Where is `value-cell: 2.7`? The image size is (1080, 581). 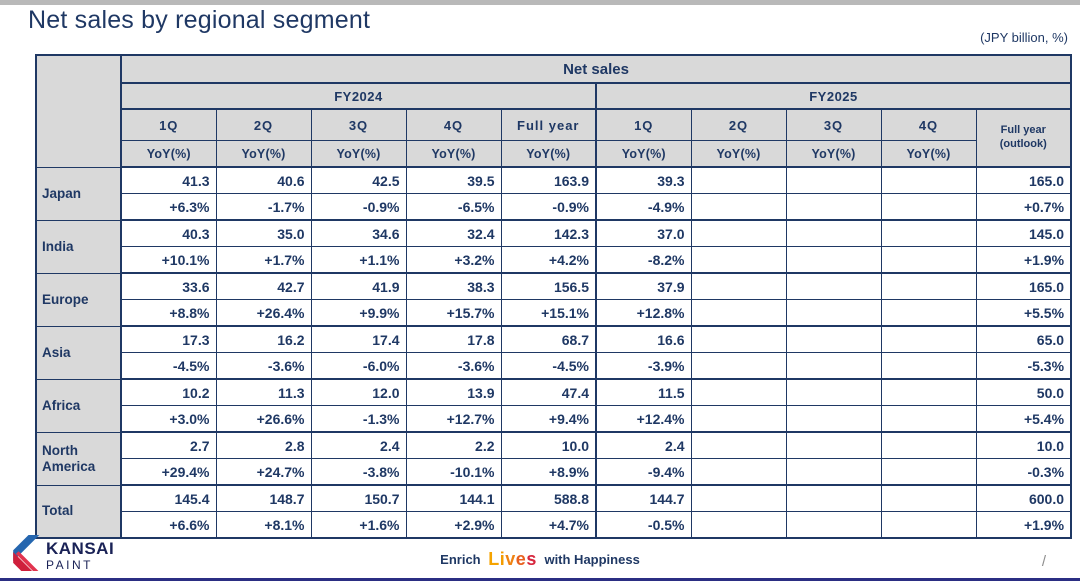 value-cell: 2.7 is located at coordinates (168, 445).